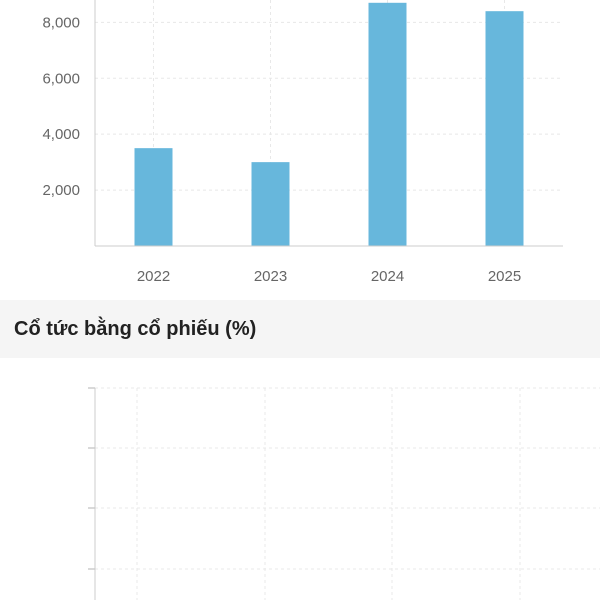  Describe the element at coordinates (300, 329) in the screenshot. I see `section-header: Cổ tức bằng cổ phiếu (%)` at that location.